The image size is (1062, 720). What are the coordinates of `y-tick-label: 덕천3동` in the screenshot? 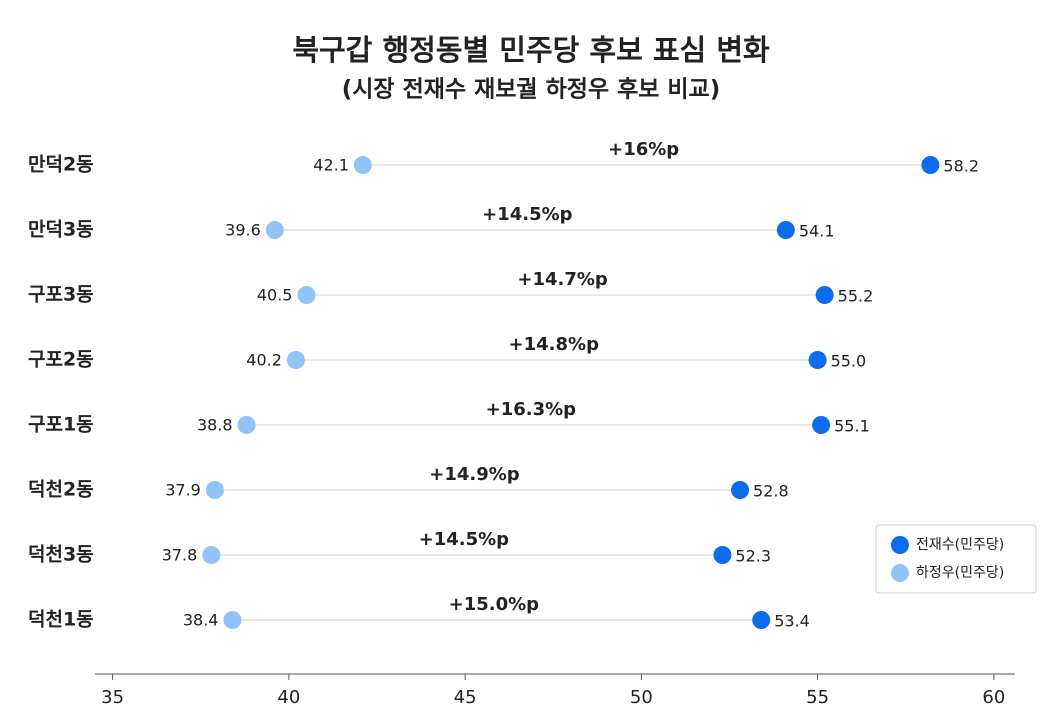 It's located at (61, 555).